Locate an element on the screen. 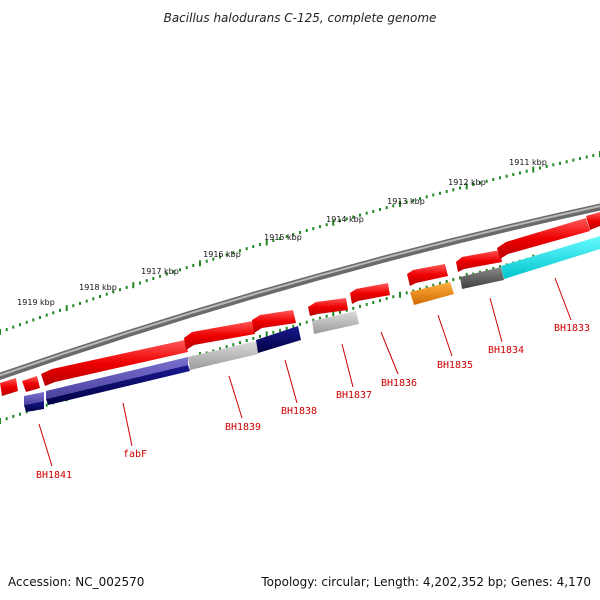  gene-label-bh1838: BH1838 is located at coordinates (299, 411).